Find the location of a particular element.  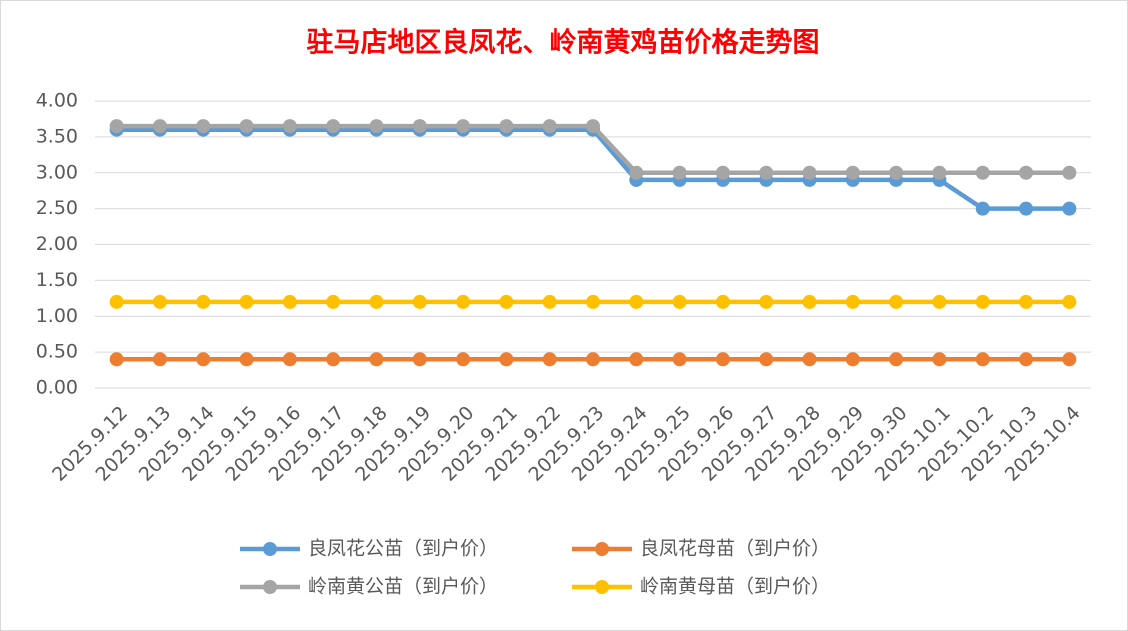

legend-label: 岭南黄母苗（到户价） is located at coordinates (735, 587).